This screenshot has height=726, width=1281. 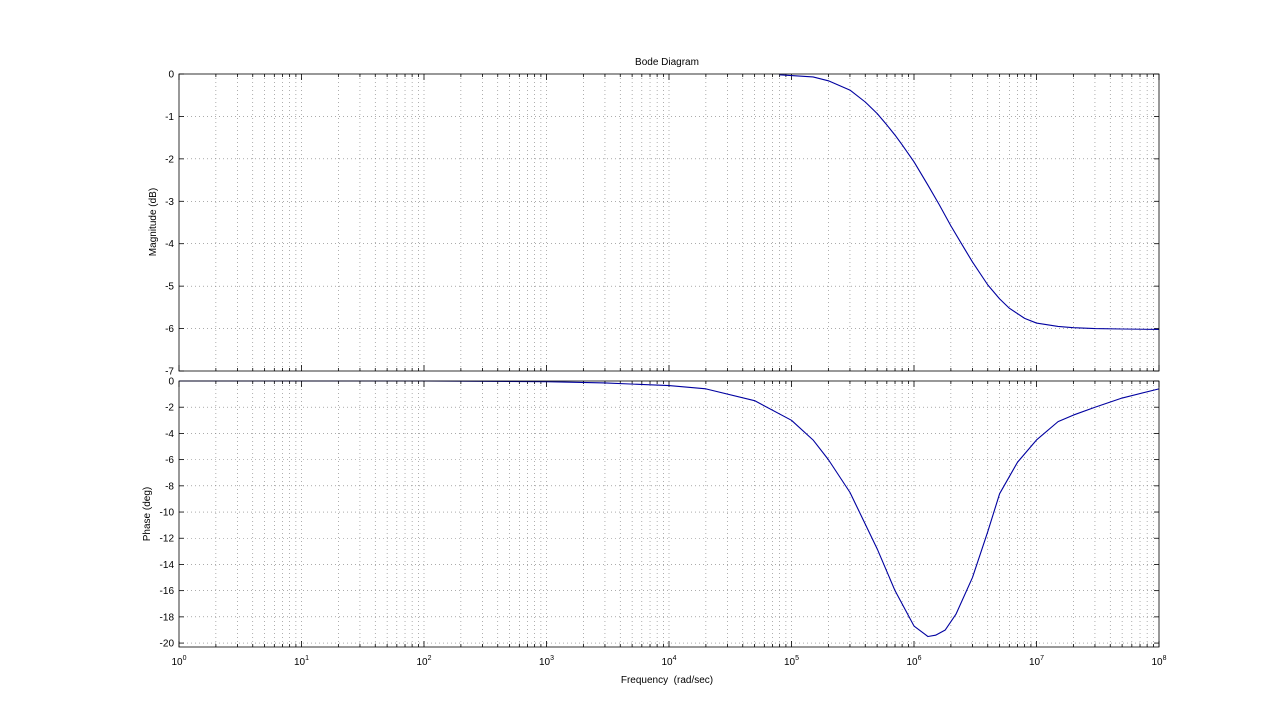 What do you see at coordinates (301, 661) in the screenshot?
I see `x-tick-label: 10¹` at bounding box center [301, 661].